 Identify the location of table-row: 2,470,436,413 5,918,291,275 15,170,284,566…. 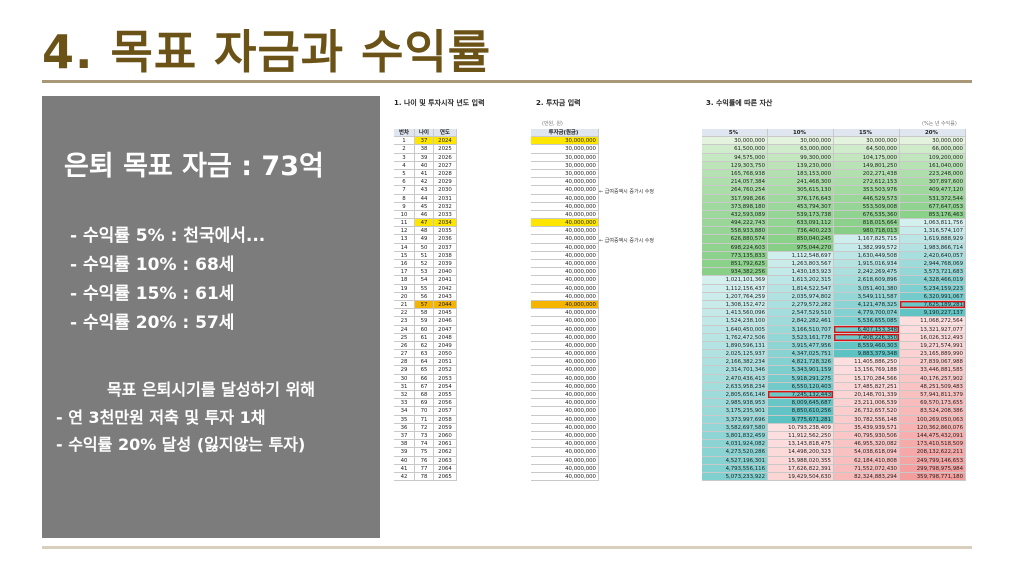
(834, 378).